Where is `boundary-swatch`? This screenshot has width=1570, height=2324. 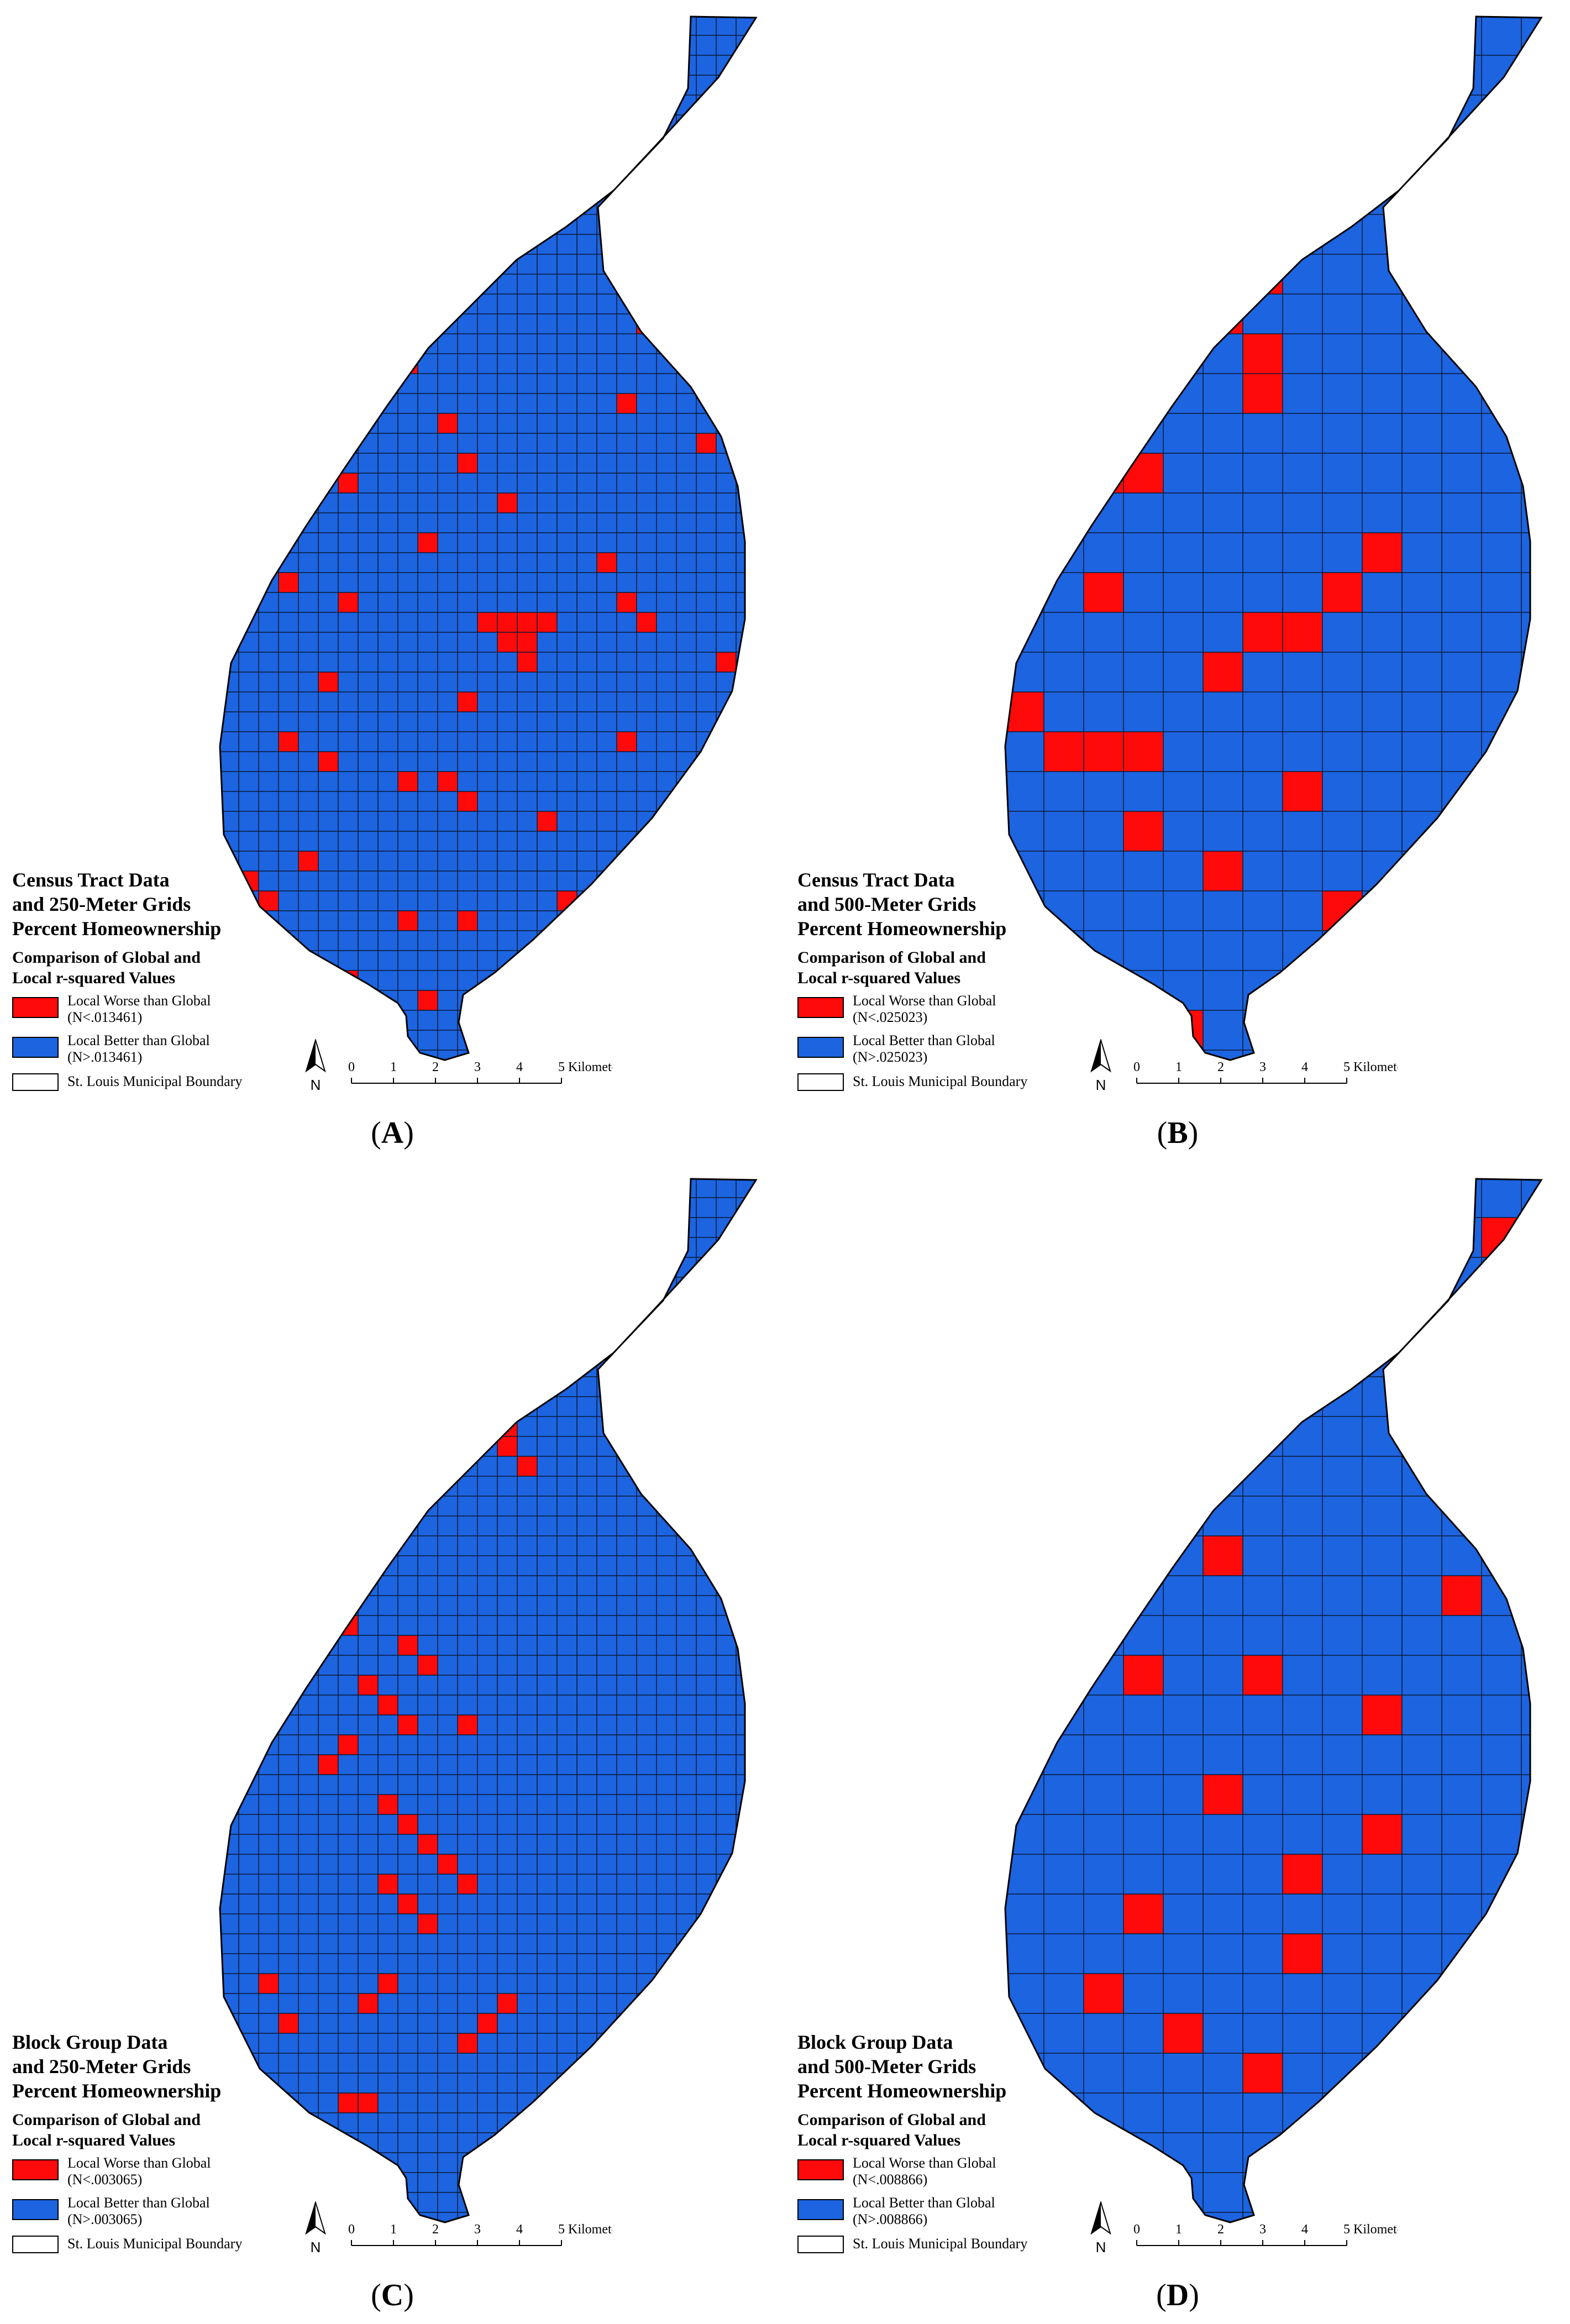 boundary-swatch is located at coordinates (35, 2244).